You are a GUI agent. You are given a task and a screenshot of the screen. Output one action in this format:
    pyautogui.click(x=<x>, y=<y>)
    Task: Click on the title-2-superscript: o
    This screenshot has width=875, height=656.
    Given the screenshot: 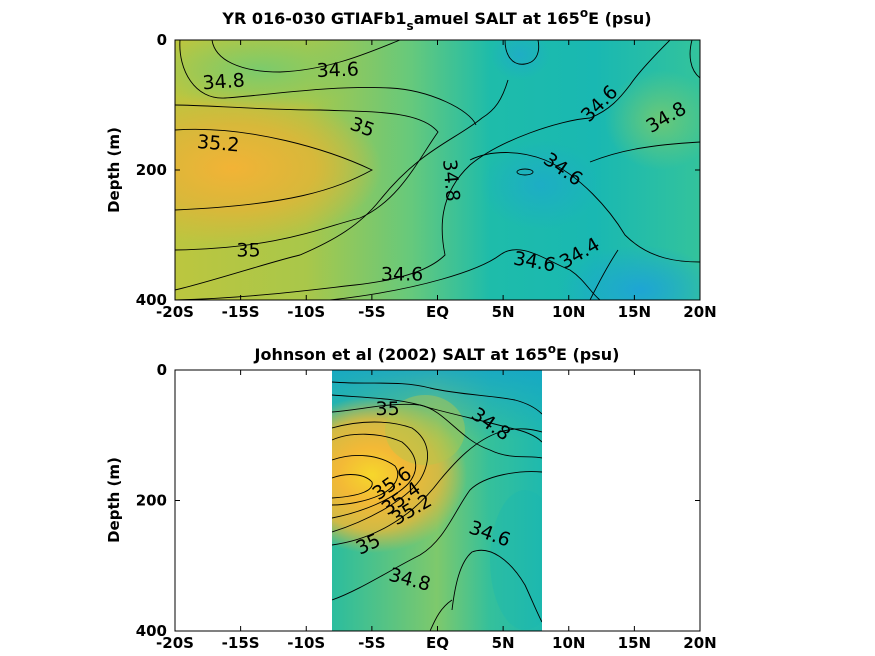 What is the action you would take?
    pyautogui.click(x=552, y=349)
    